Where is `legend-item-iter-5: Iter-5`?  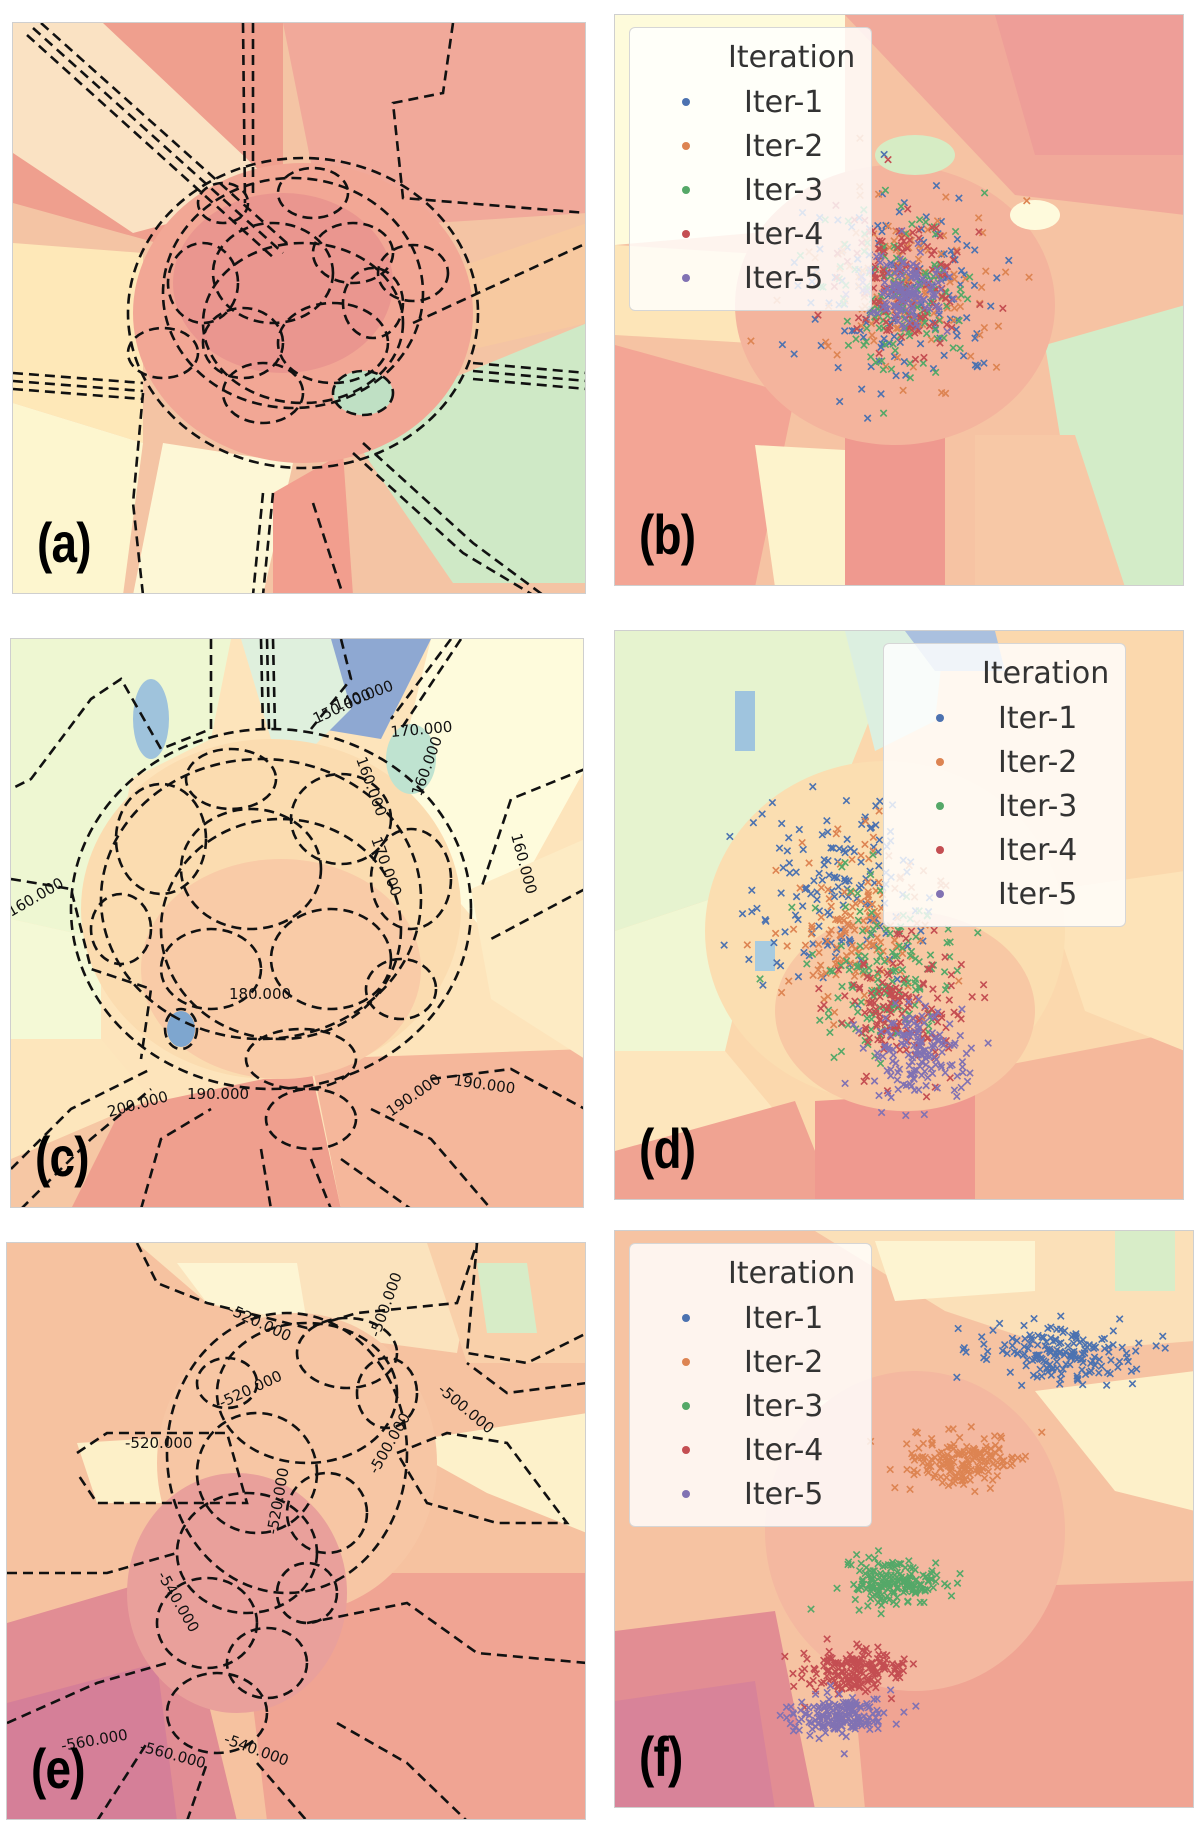
legend-item-iter-5: Iter-5 is located at coordinates (750, 278).